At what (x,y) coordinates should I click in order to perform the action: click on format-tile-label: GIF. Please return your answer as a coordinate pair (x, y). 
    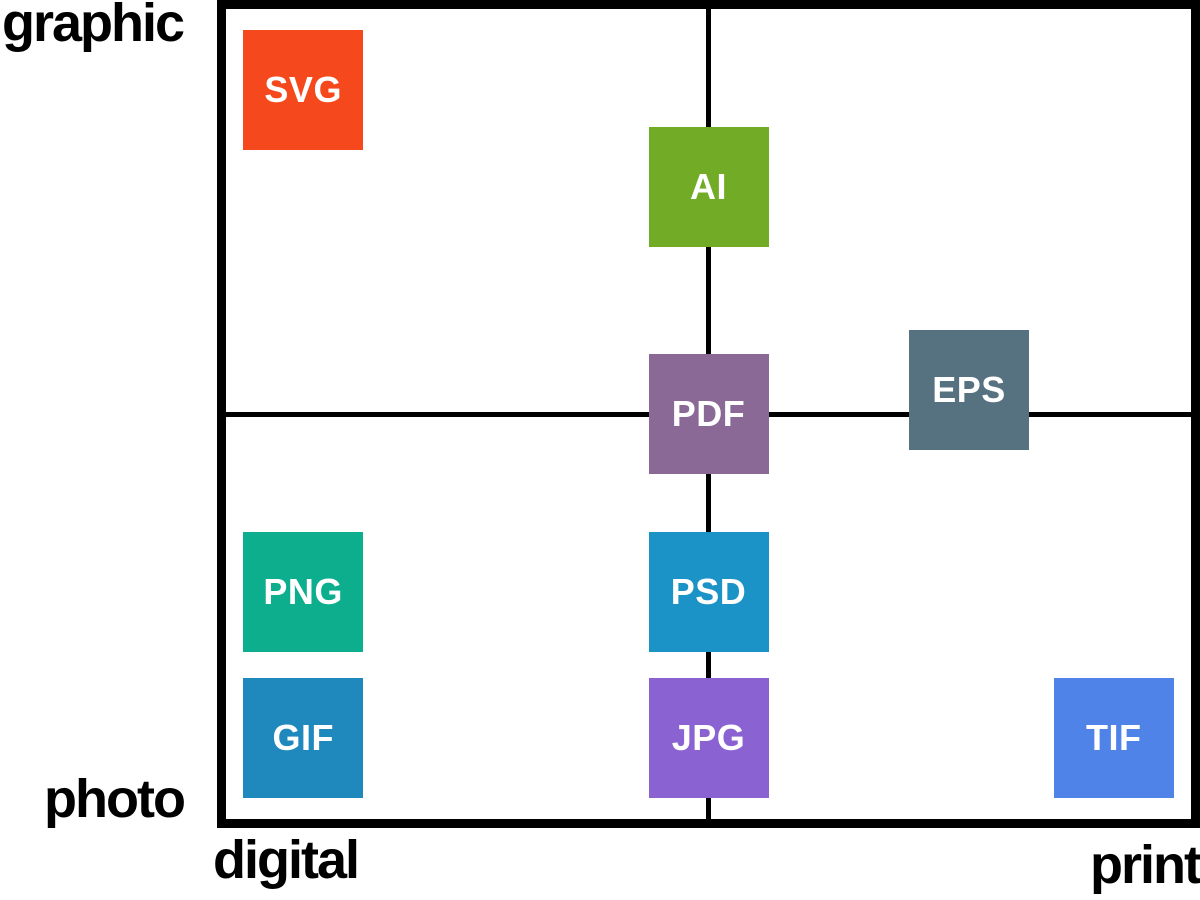
    Looking at the image, I should click on (303, 737).